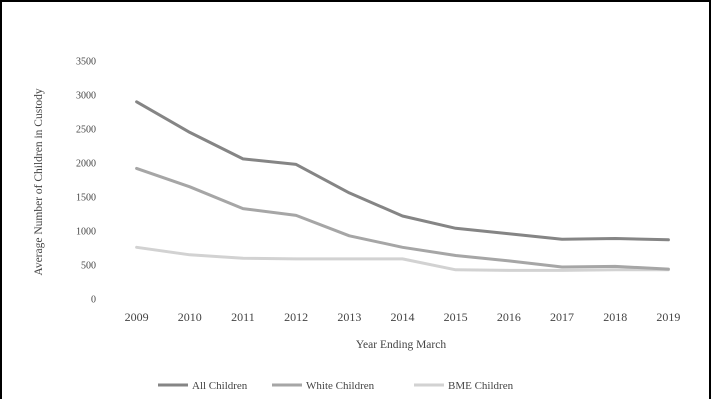  What do you see at coordinates (668, 317) in the screenshot?
I see `x-tick-label: 2019` at bounding box center [668, 317].